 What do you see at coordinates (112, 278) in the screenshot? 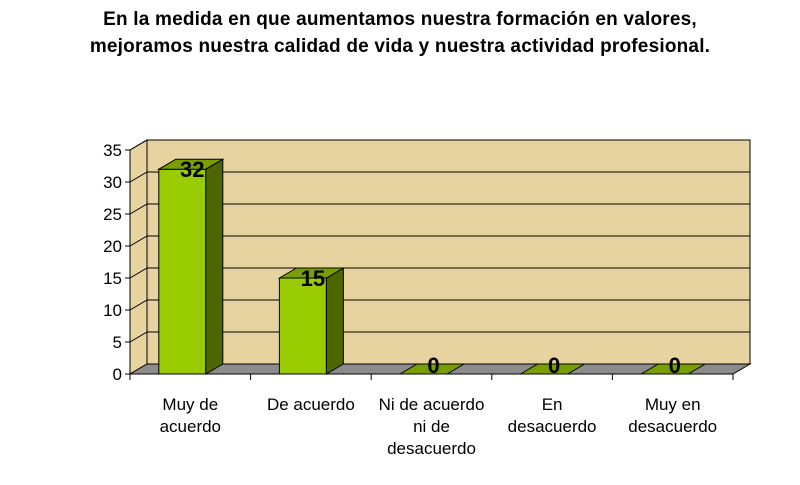
I see `y-tick-label: 15` at bounding box center [112, 278].